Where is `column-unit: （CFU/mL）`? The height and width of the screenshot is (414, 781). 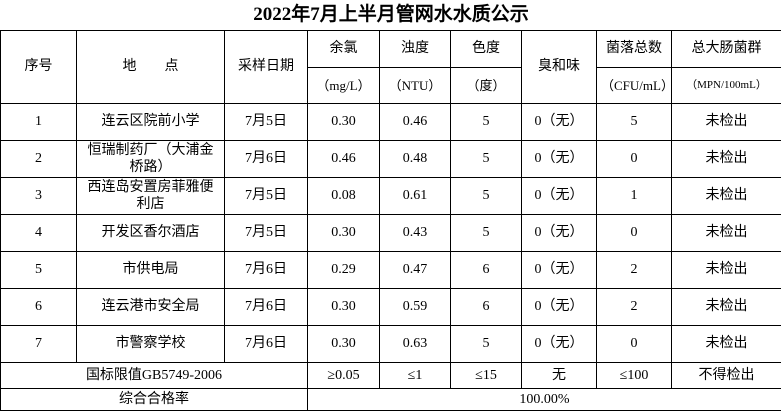
column-unit: （CFU/mL） is located at coordinates (634, 85).